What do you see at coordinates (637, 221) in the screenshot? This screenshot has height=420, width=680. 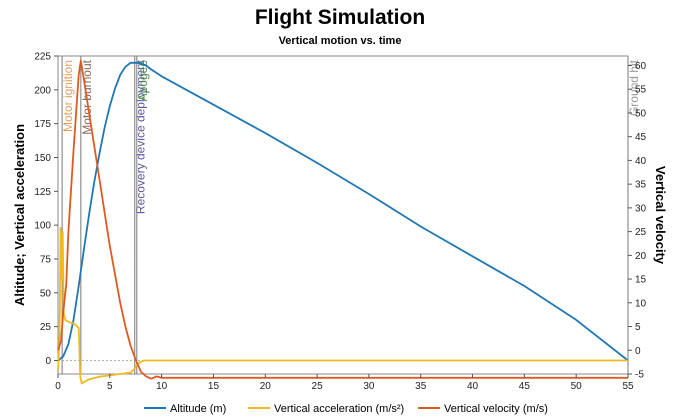 I see `right-y-axis: -5 0 5 10 15 20 25 30 35 40 45 50 55 60` at bounding box center [637, 221].